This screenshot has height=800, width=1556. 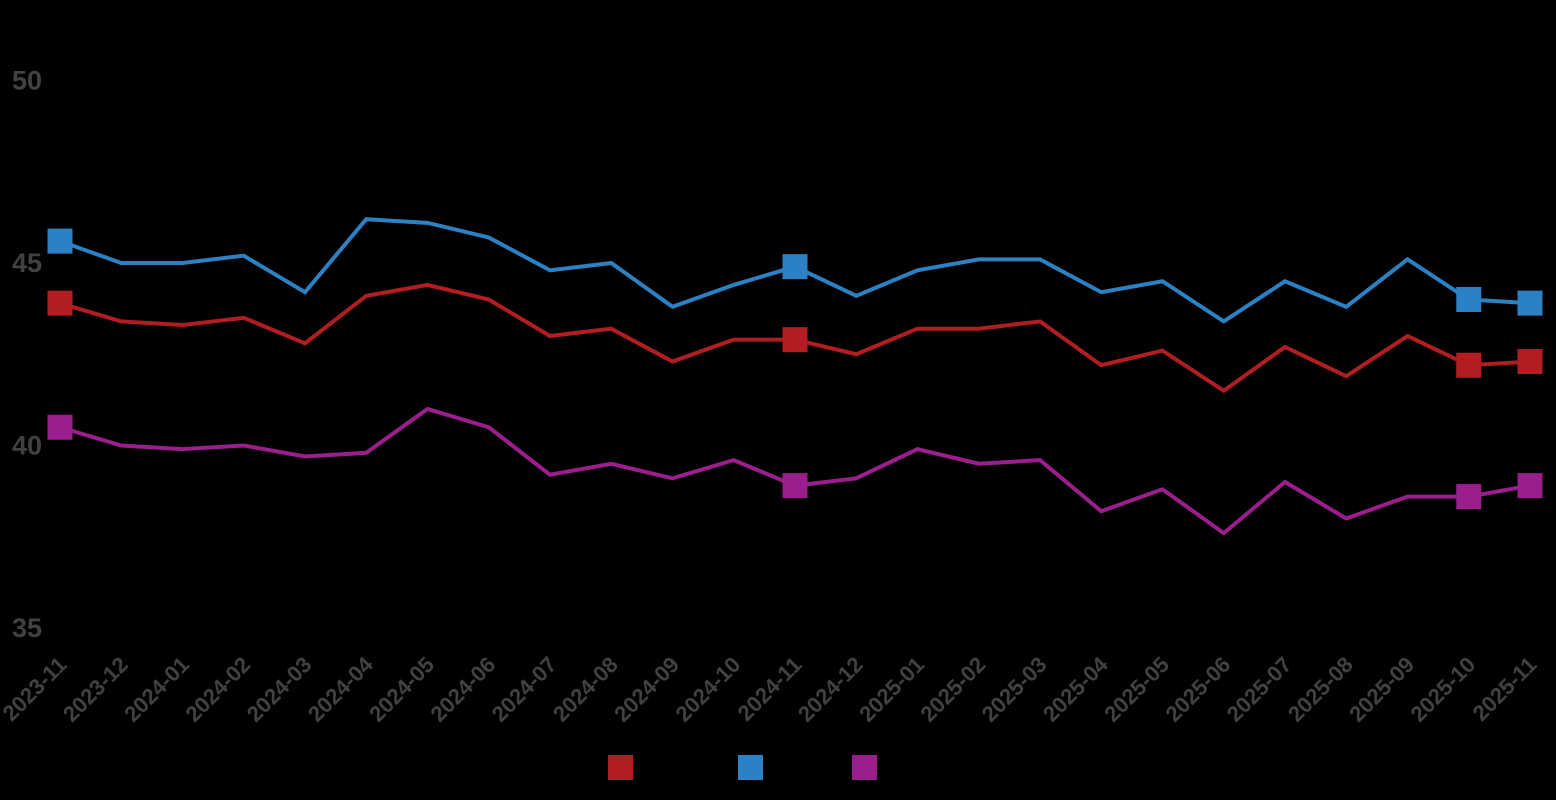 What do you see at coordinates (891, 689) in the screenshot?
I see `x-tick-label: 2025-01` at bounding box center [891, 689].